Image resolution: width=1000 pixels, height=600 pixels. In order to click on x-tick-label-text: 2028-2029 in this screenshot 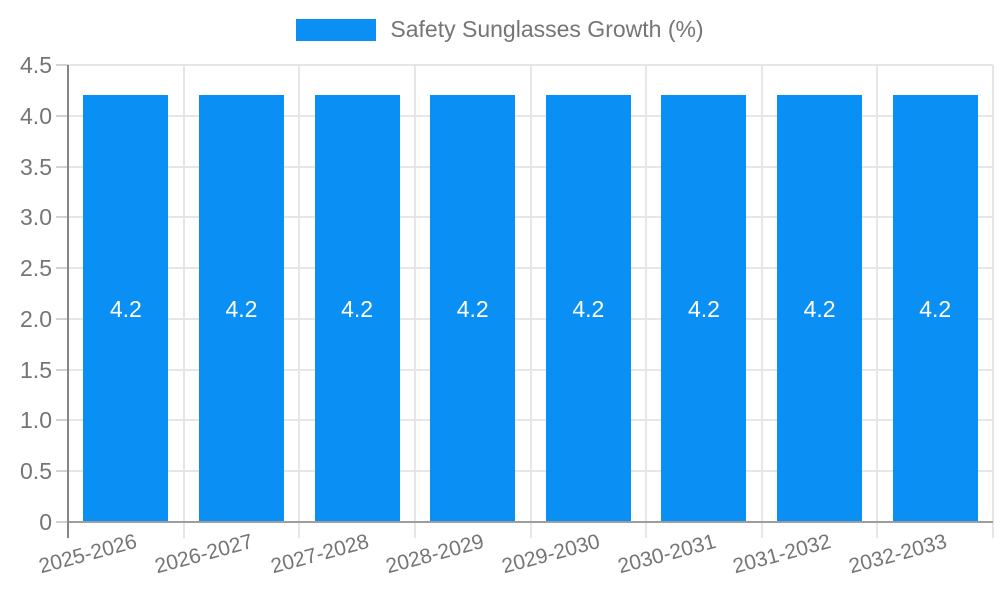, I will do `click(435, 554)`.